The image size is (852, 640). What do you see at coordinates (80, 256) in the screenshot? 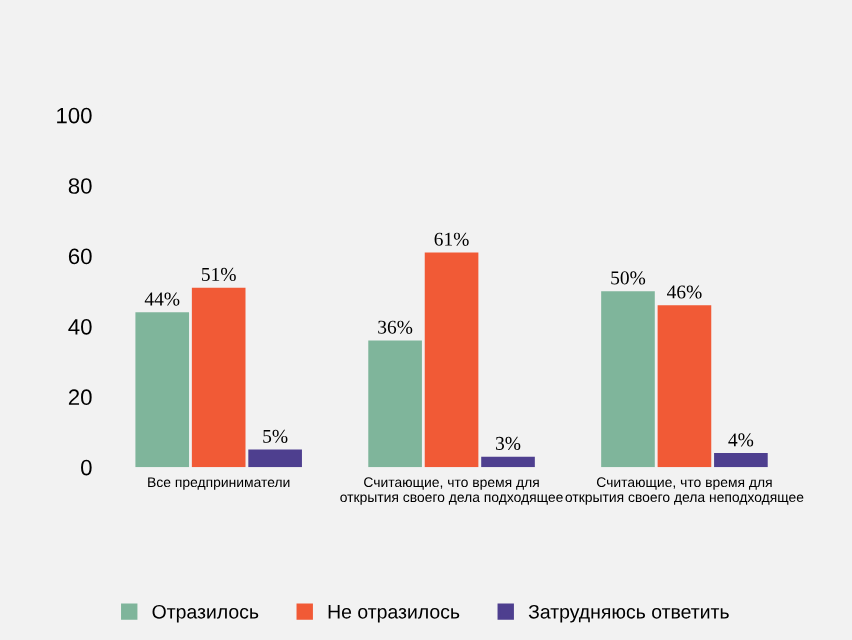
I see `y-tick-label: 60` at bounding box center [80, 256].